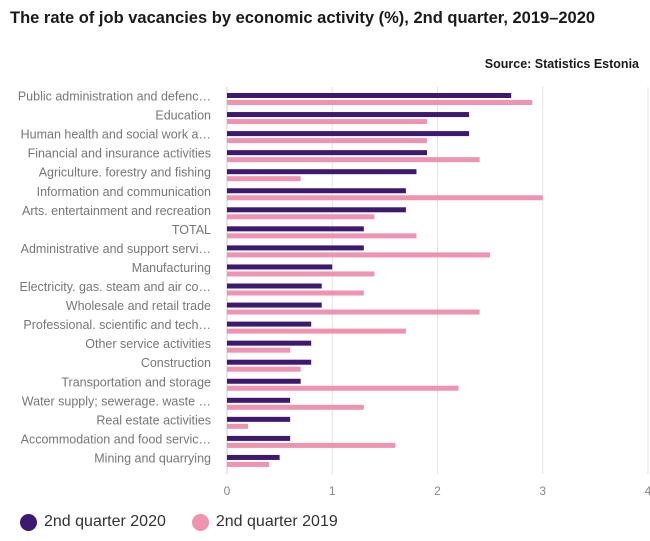 The height and width of the screenshot is (541, 650). Describe the element at coordinates (332, 491) in the screenshot. I see `x-tick-label: 1` at that location.